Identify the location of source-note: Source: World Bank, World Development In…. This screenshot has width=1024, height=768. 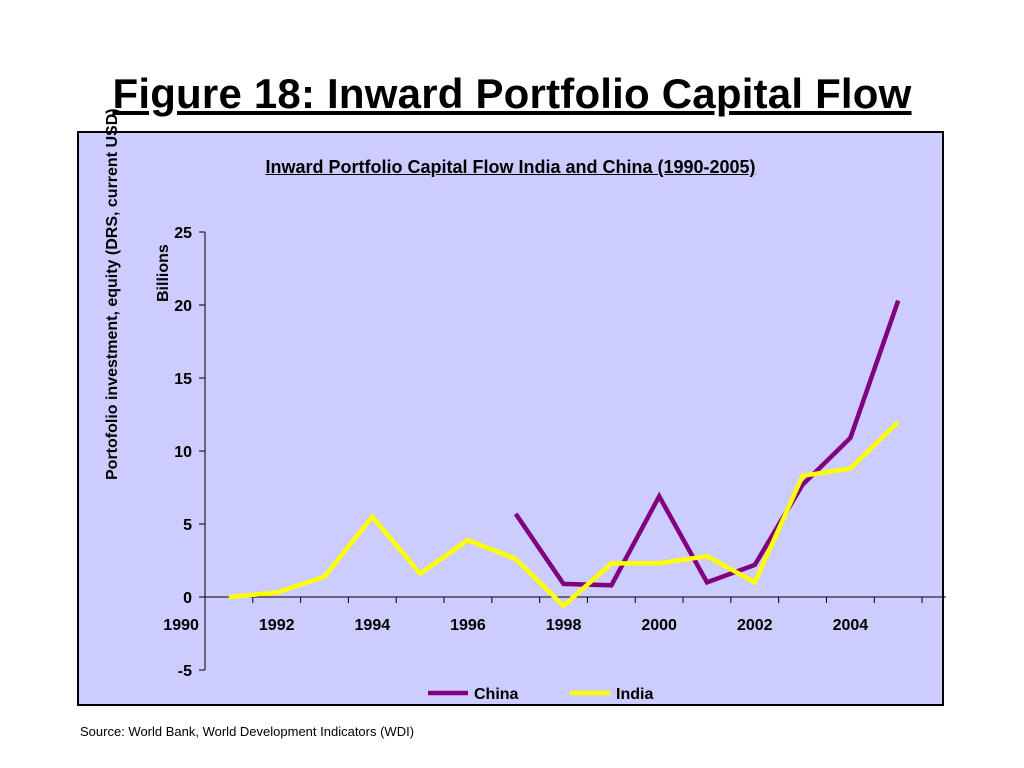
(247, 731).